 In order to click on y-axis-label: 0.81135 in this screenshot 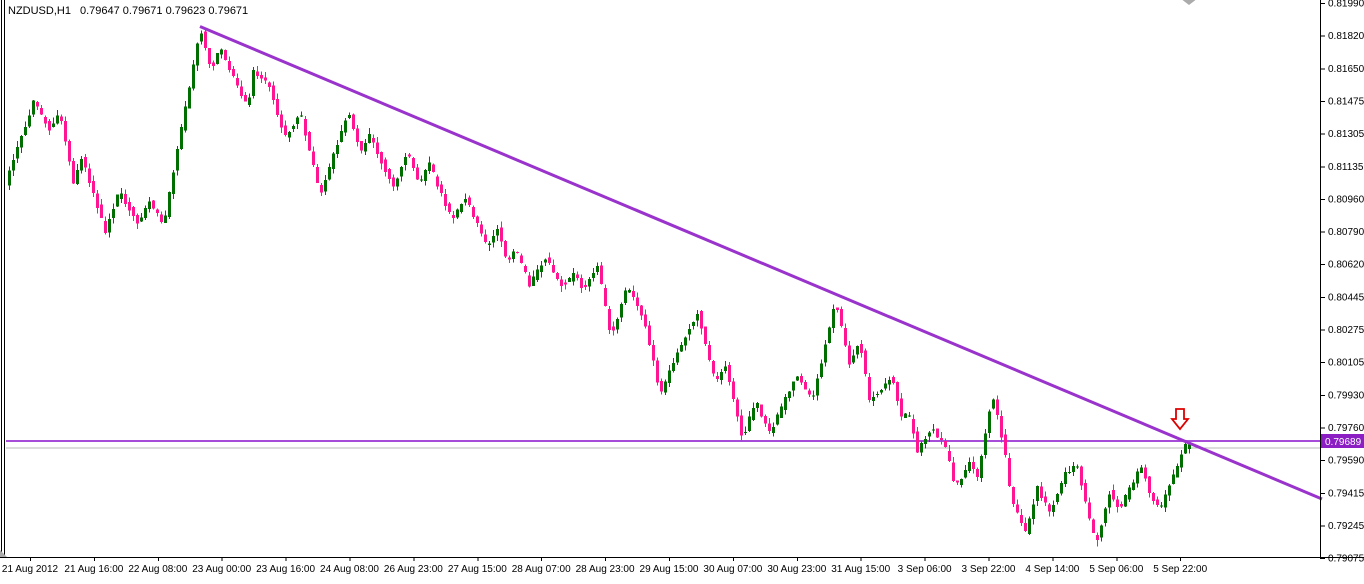, I will do `click(1346, 167)`.